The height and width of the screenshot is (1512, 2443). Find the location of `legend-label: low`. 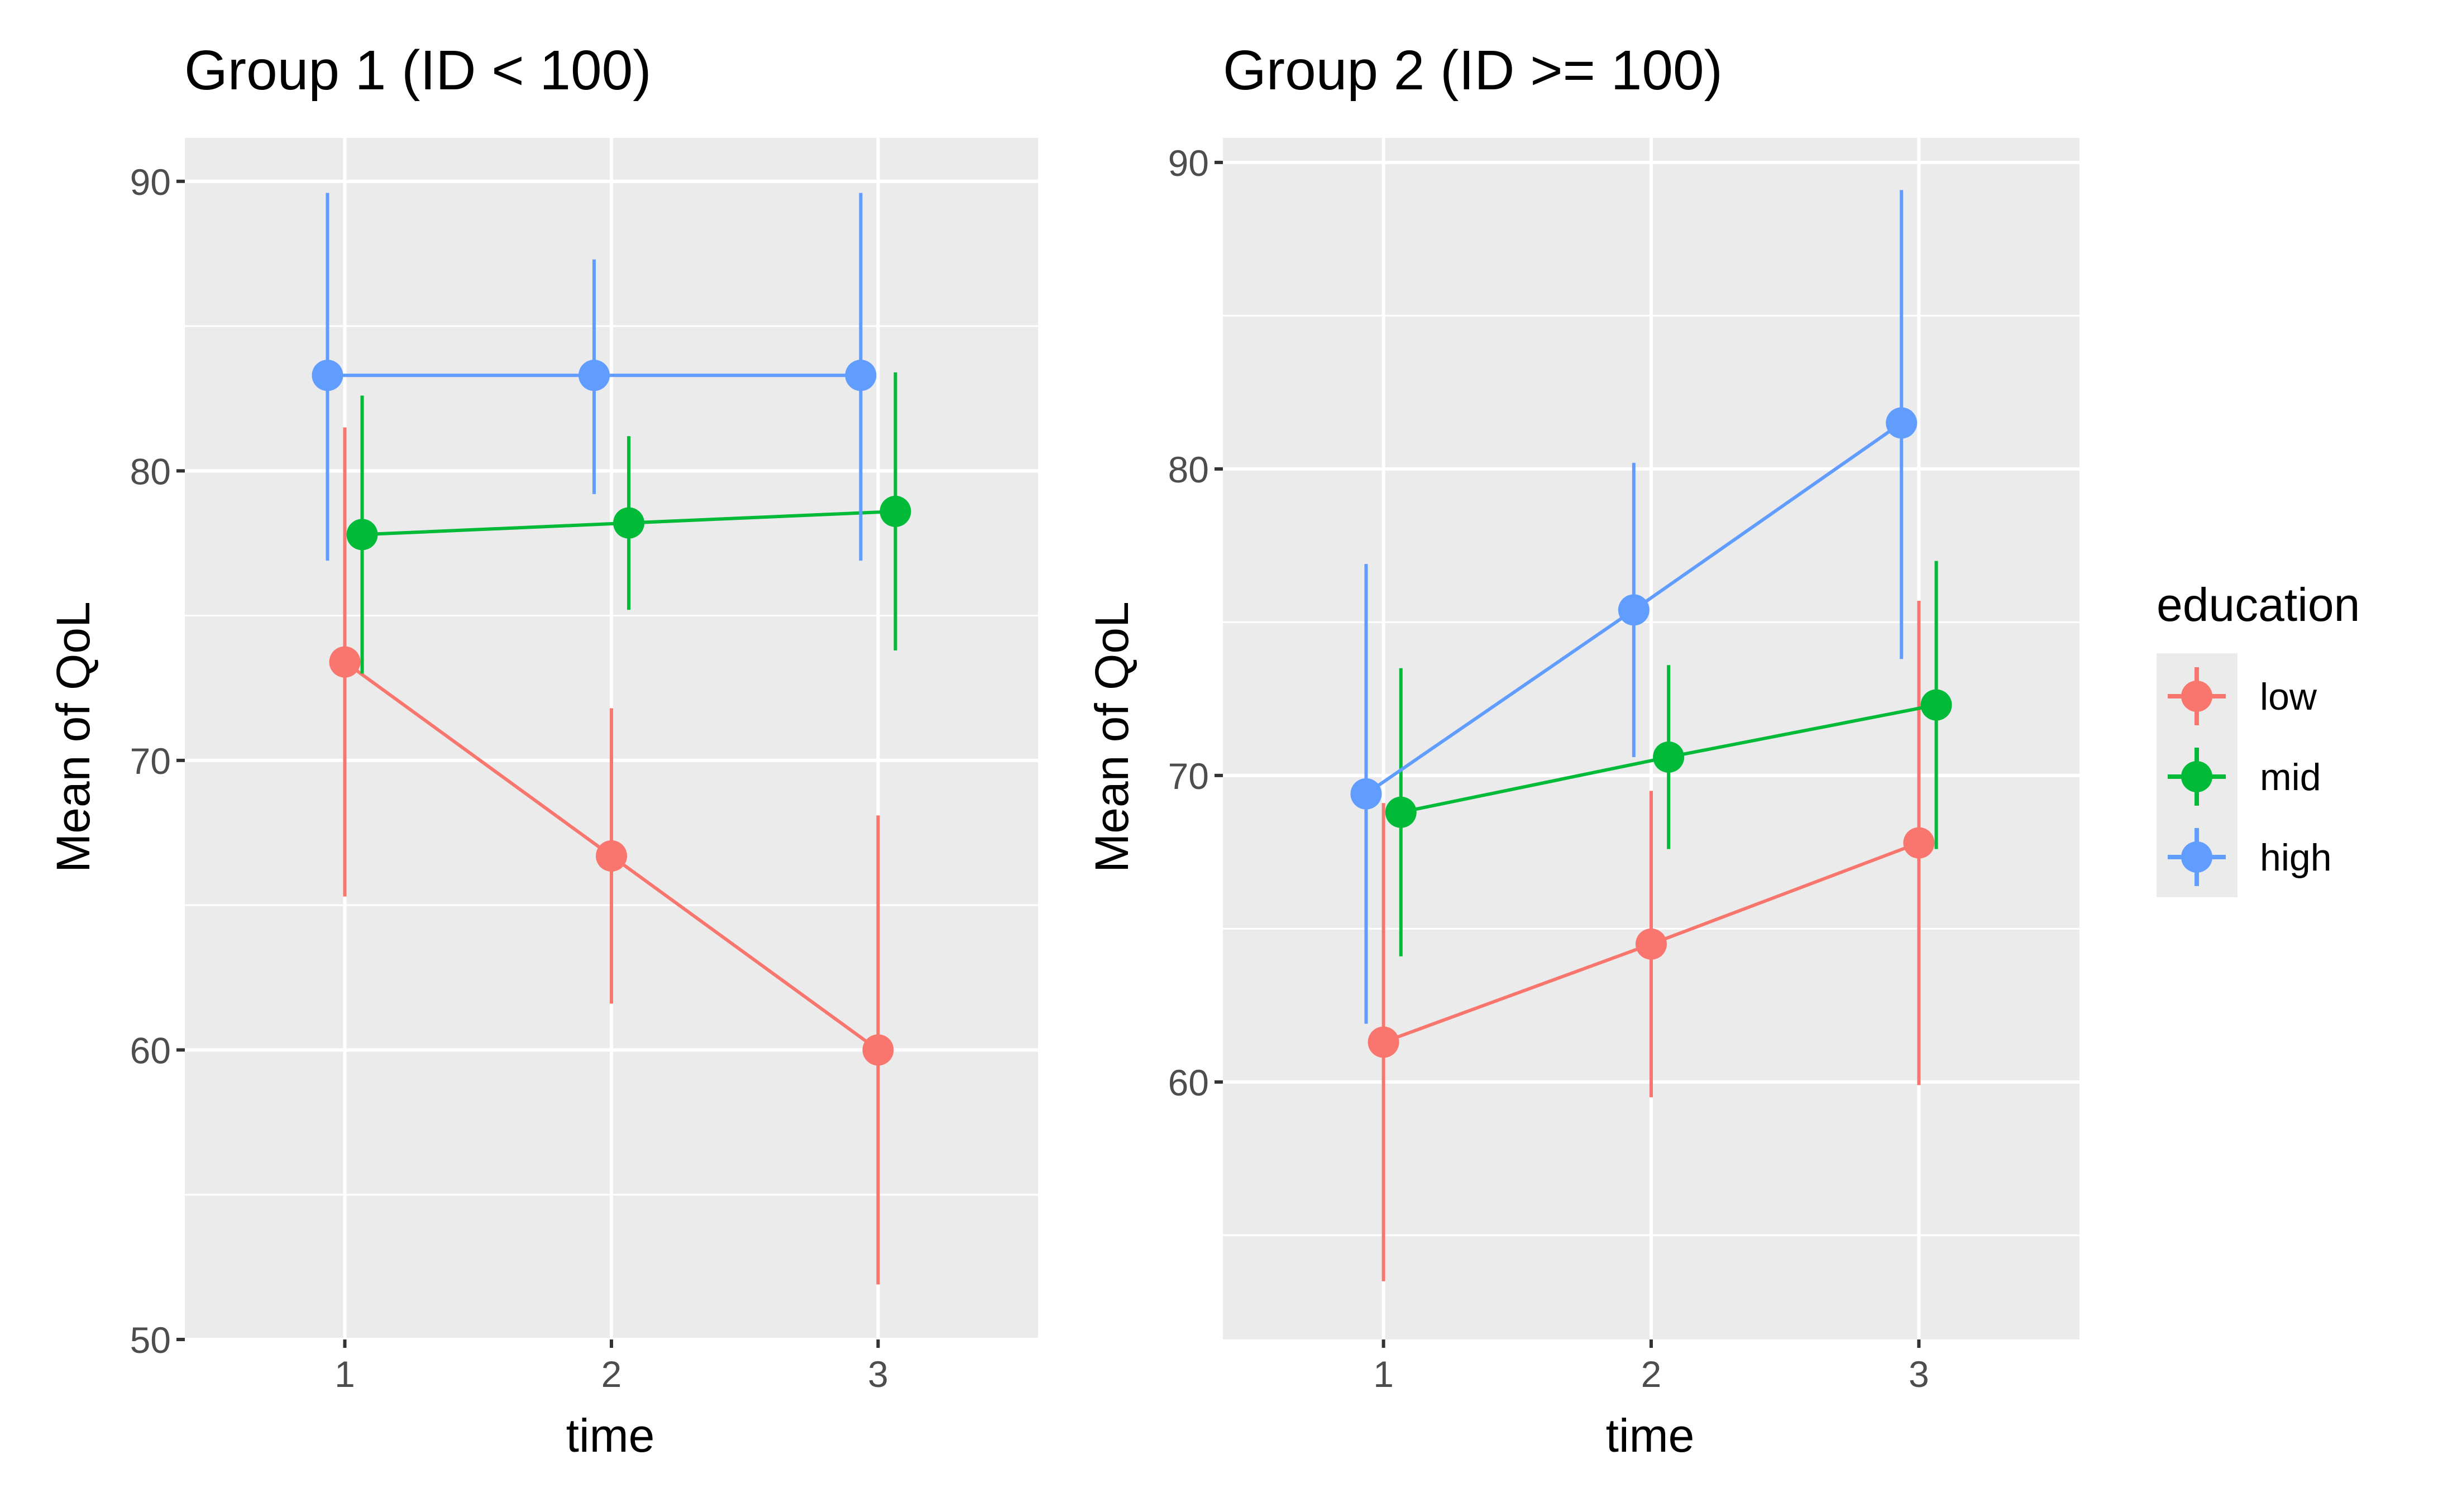

legend-label: low is located at coordinates (2288, 697).